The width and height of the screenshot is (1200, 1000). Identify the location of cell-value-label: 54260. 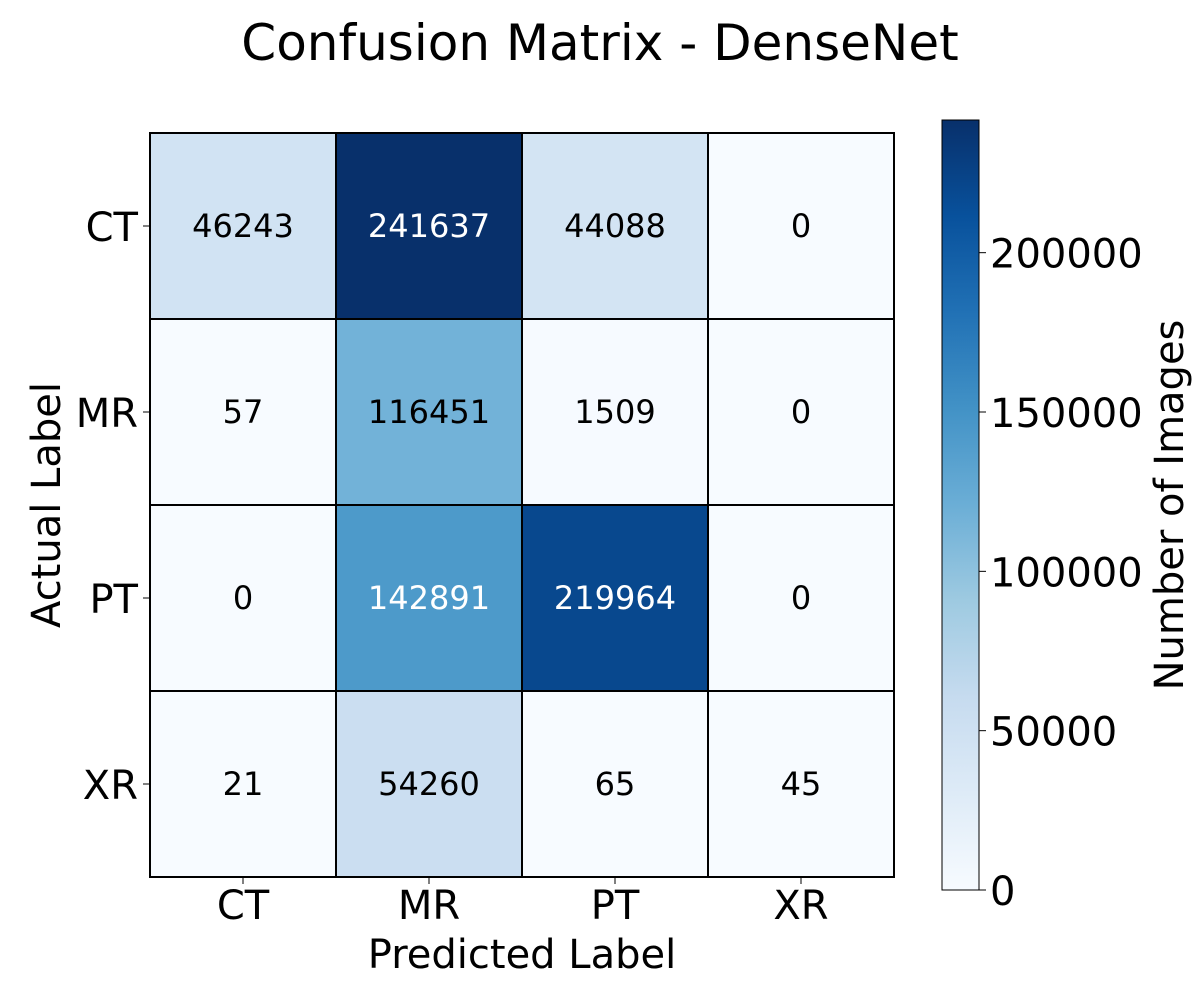
(429, 784).